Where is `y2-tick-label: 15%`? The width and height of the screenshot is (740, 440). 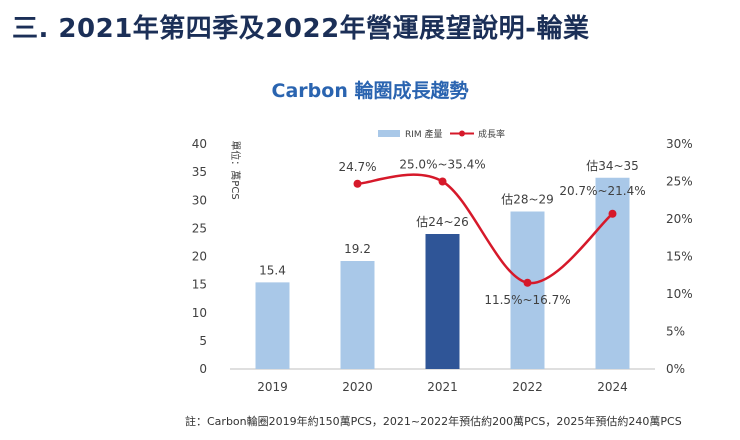 y2-tick-label: 15% is located at coordinates (679, 257).